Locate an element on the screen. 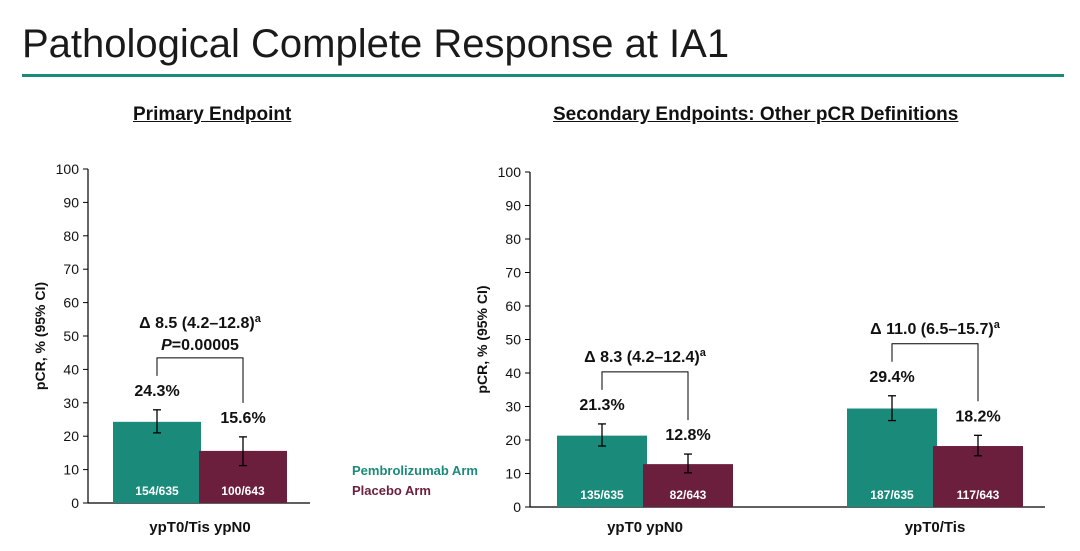 Image resolution: width=1080 pixels, height=551 pixels. count-label: 100/643 is located at coordinates (243, 491).